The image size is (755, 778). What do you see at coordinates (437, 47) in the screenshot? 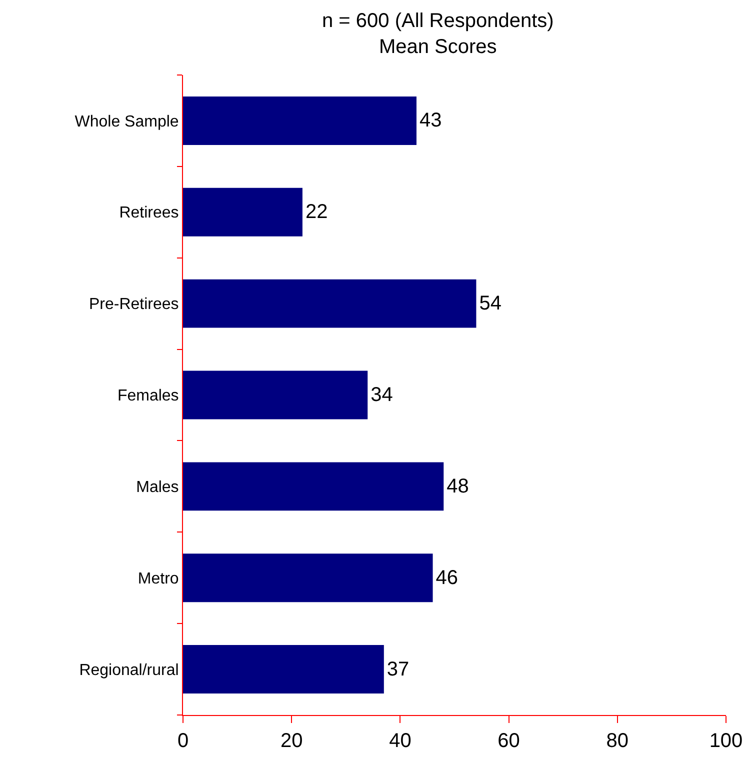
I see `chart-subtitle: Mean Scores` at bounding box center [437, 47].